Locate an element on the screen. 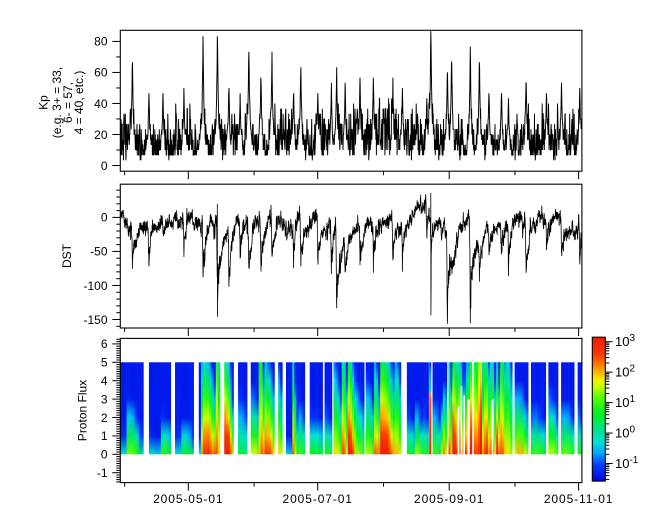 This screenshot has width=665, height=528. svg-text: 4 = 40, etc.) is located at coordinates (79, 103).